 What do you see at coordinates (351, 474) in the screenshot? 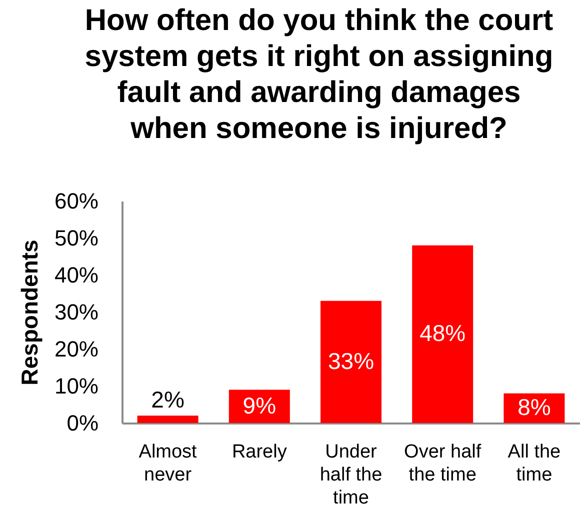
I see `x-tick-label: Under half the time` at bounding box center [351, 474].